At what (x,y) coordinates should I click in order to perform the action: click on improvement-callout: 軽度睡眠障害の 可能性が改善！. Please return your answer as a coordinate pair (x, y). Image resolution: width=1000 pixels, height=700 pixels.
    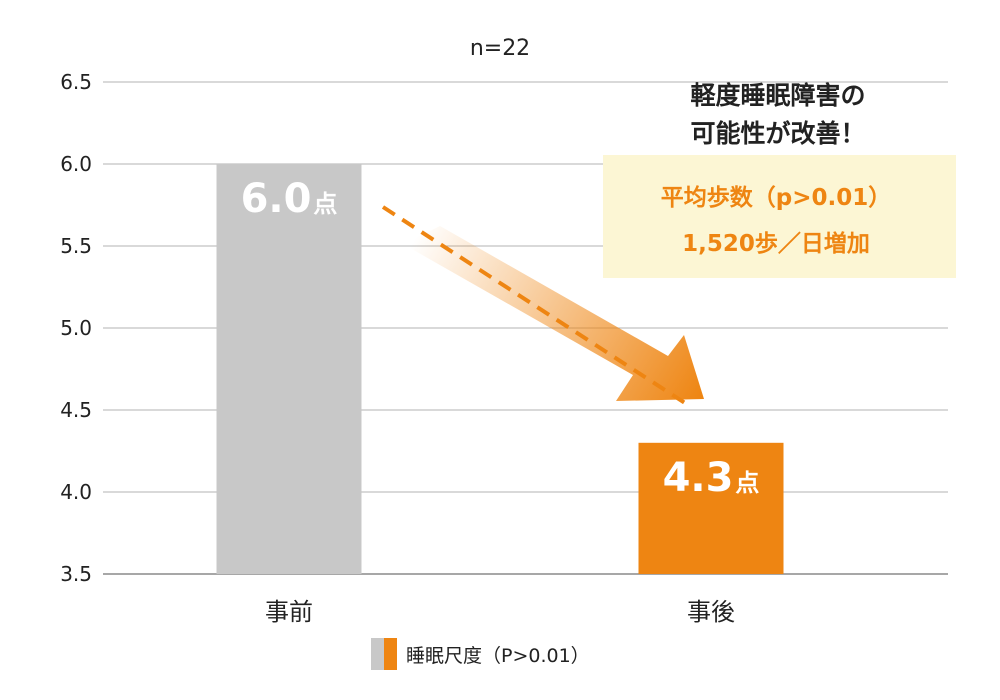
    Looking at the image, I should click on (777, 114).